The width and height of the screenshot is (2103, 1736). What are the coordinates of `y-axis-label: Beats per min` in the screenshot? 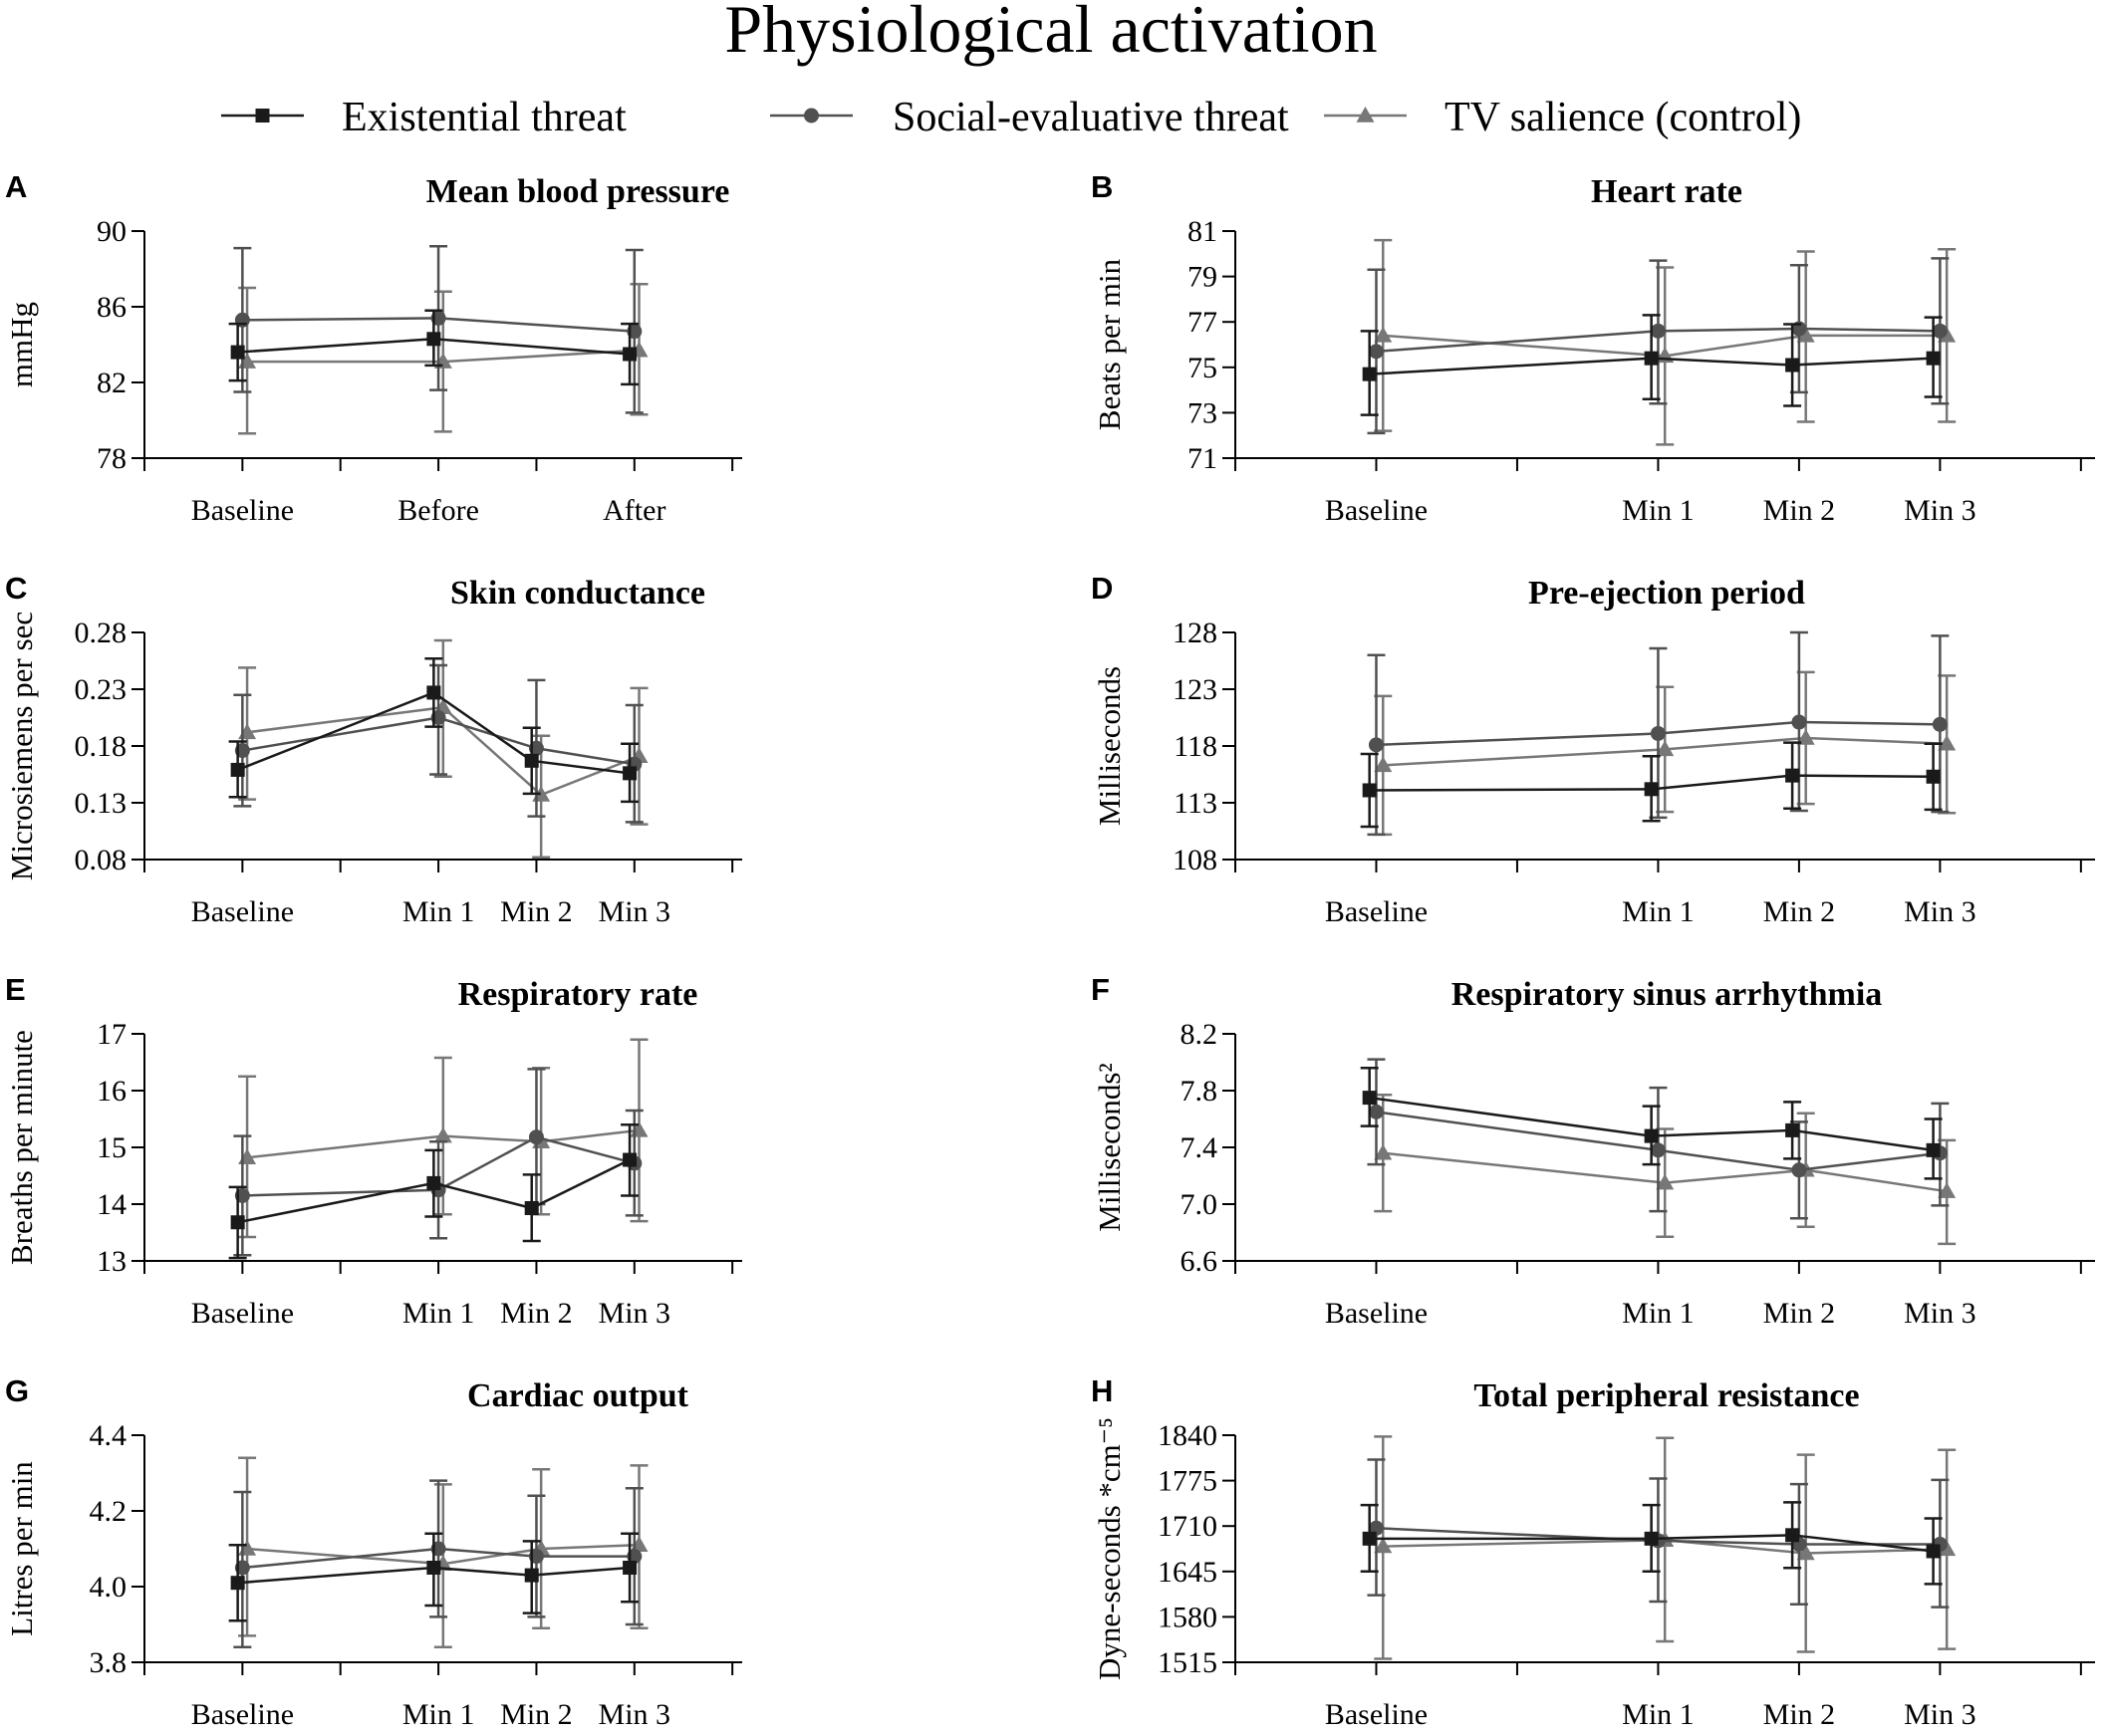 It's located at (1109, 344).